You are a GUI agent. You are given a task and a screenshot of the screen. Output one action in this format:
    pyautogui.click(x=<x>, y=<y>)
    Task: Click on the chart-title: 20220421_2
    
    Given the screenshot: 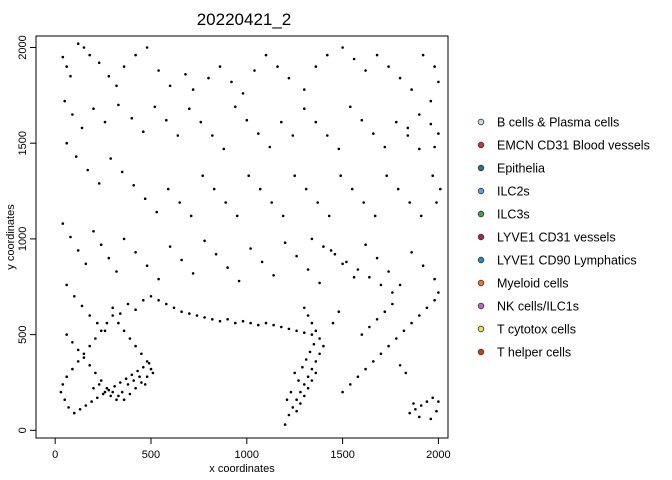 What is the action you would take?
    pyautogui.click(x=244, y=19)
    